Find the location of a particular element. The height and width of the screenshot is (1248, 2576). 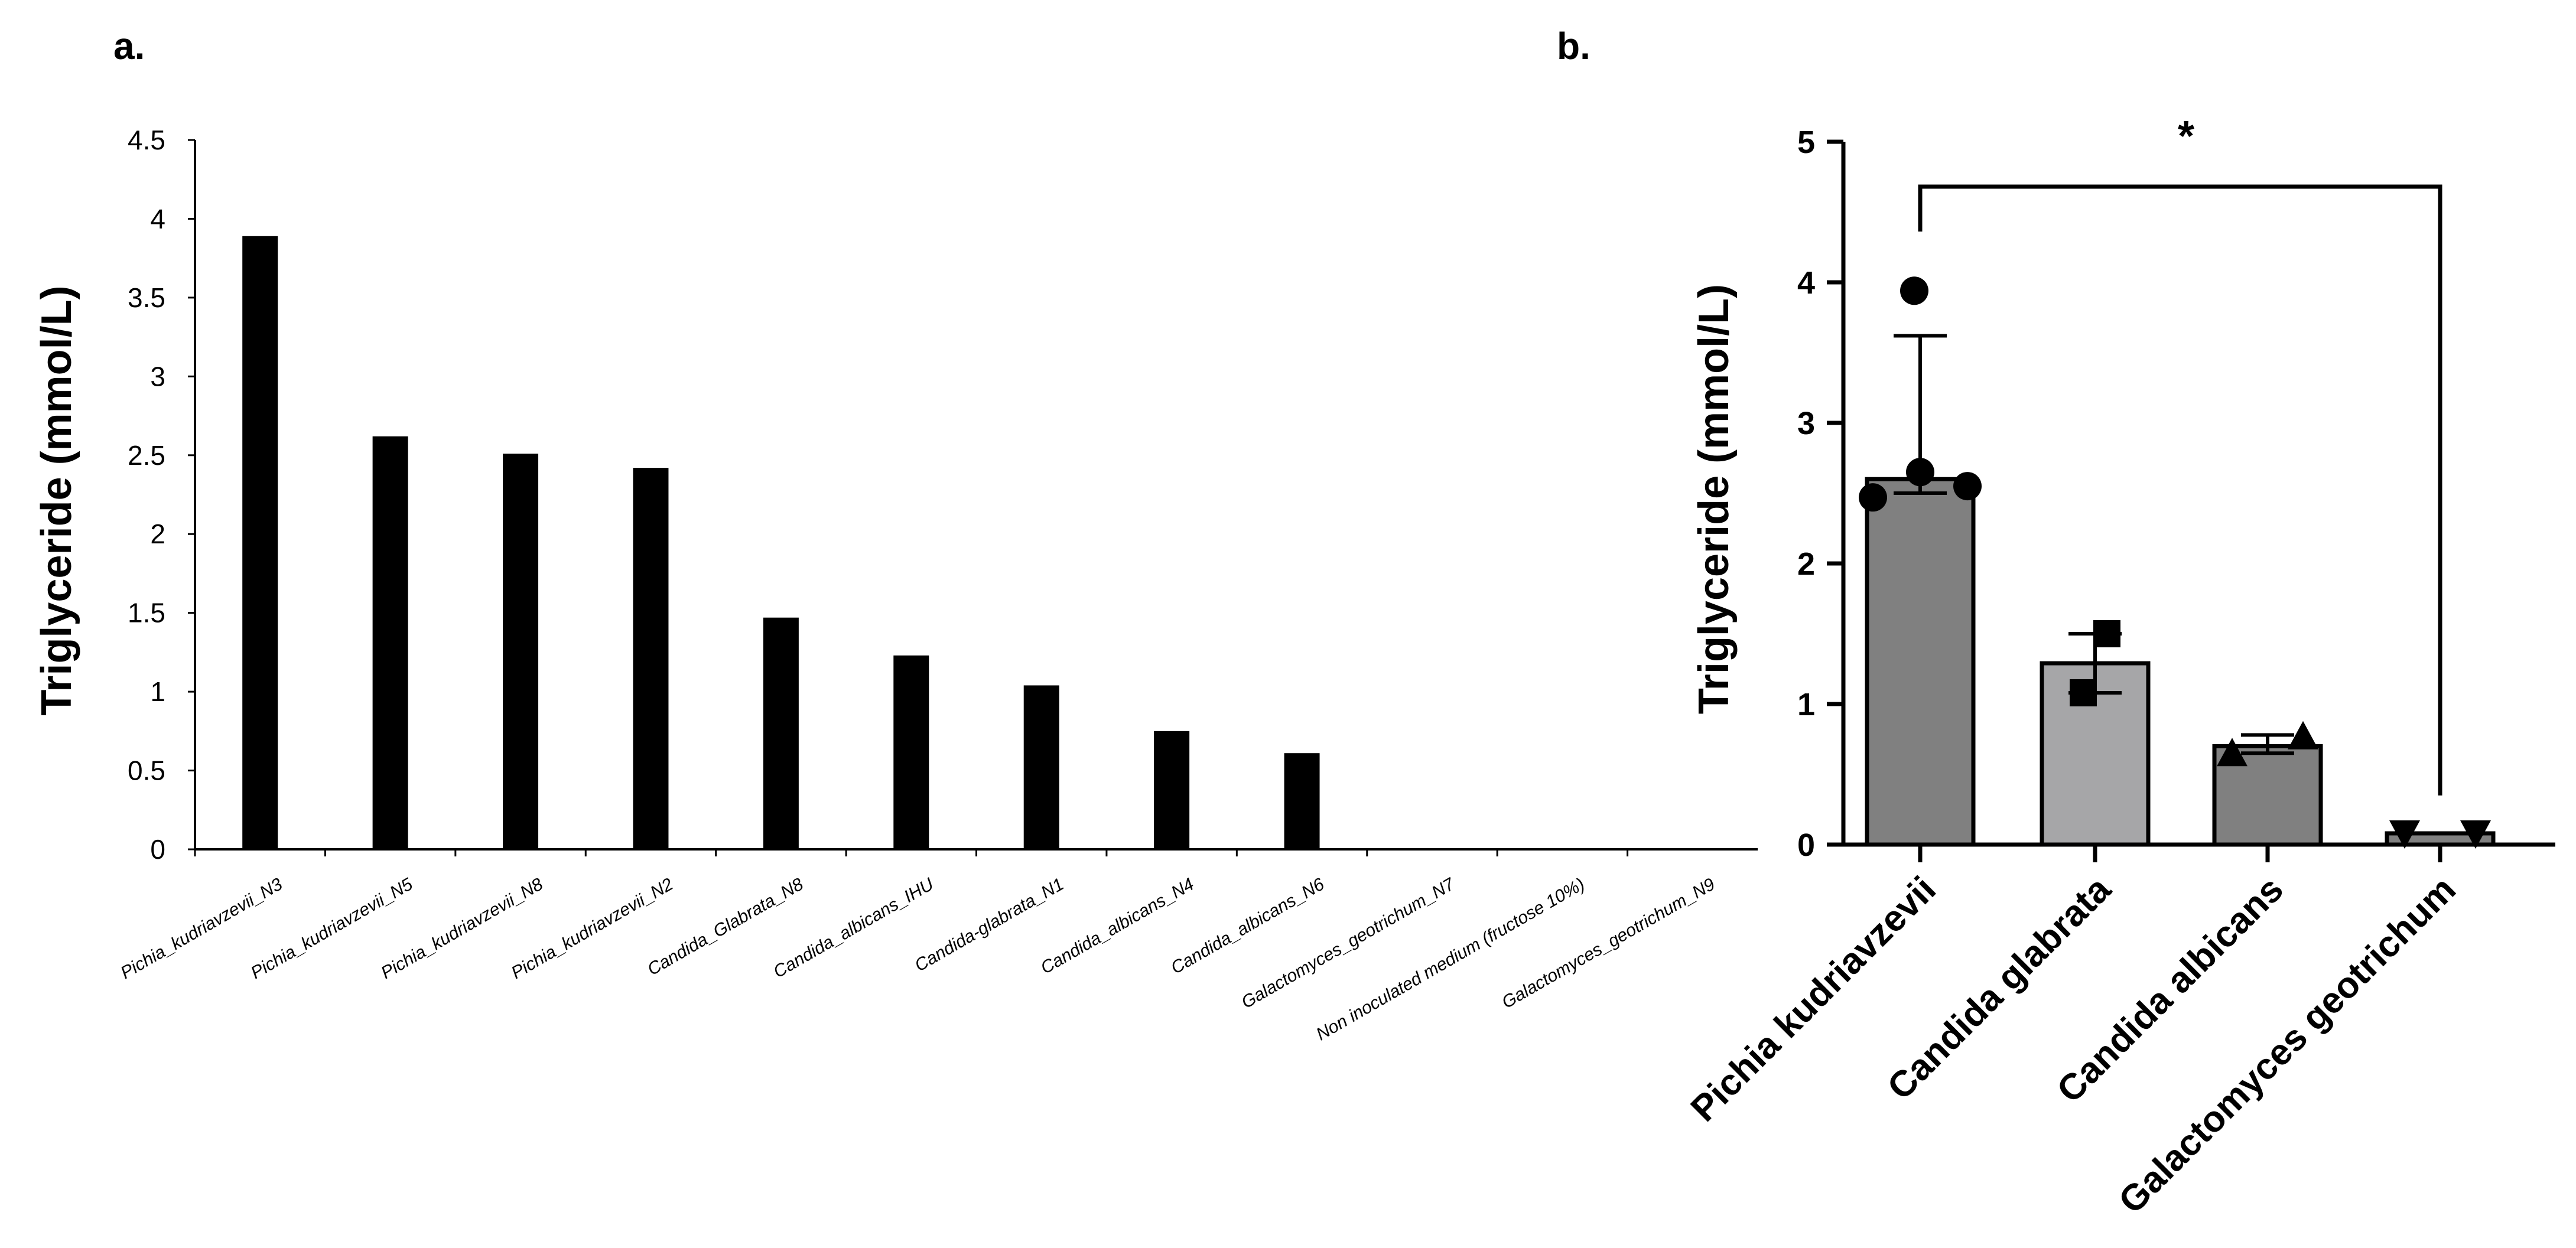

b-category-label: Galactomyces geotrichum is located at coordinates (2287, 1045).